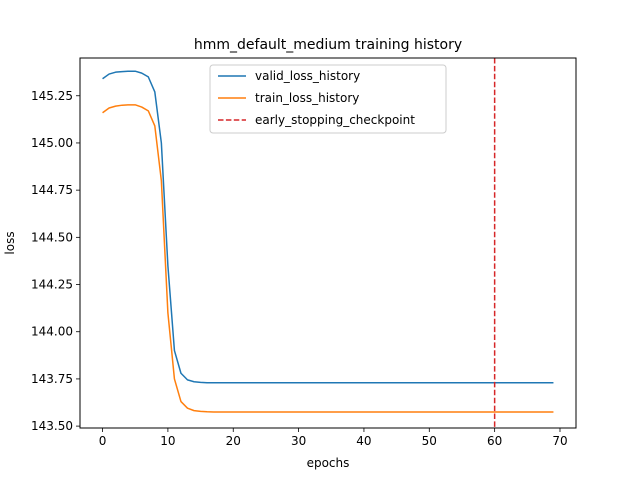  I want to click on y-tick-label: 144.75, so click(52, 190).